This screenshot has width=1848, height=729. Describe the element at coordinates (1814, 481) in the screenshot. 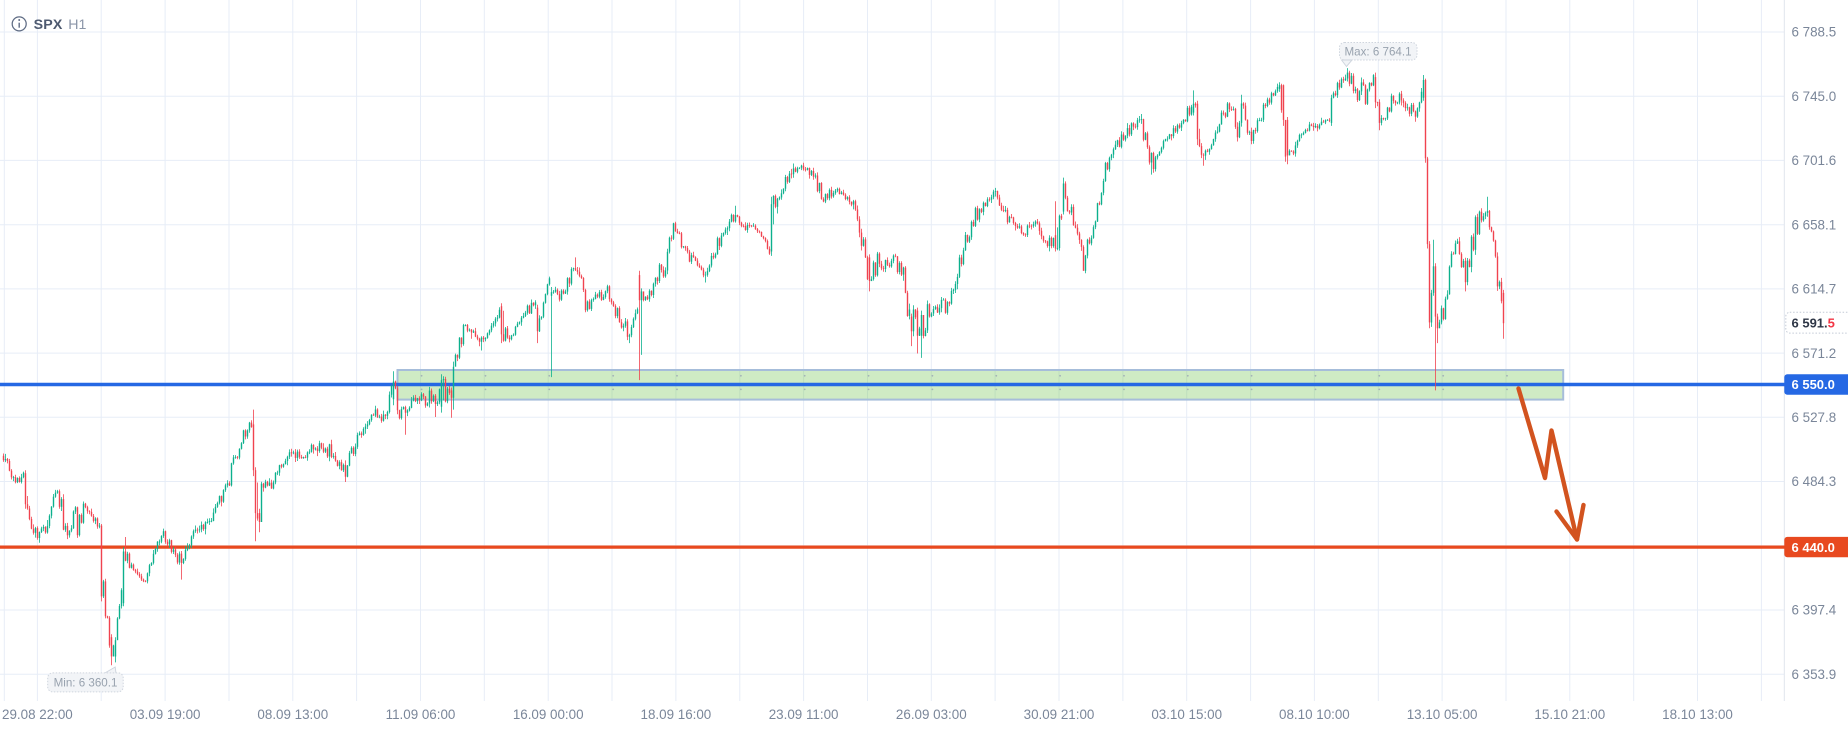

I see `svg-text: 6 484.3` at that location.